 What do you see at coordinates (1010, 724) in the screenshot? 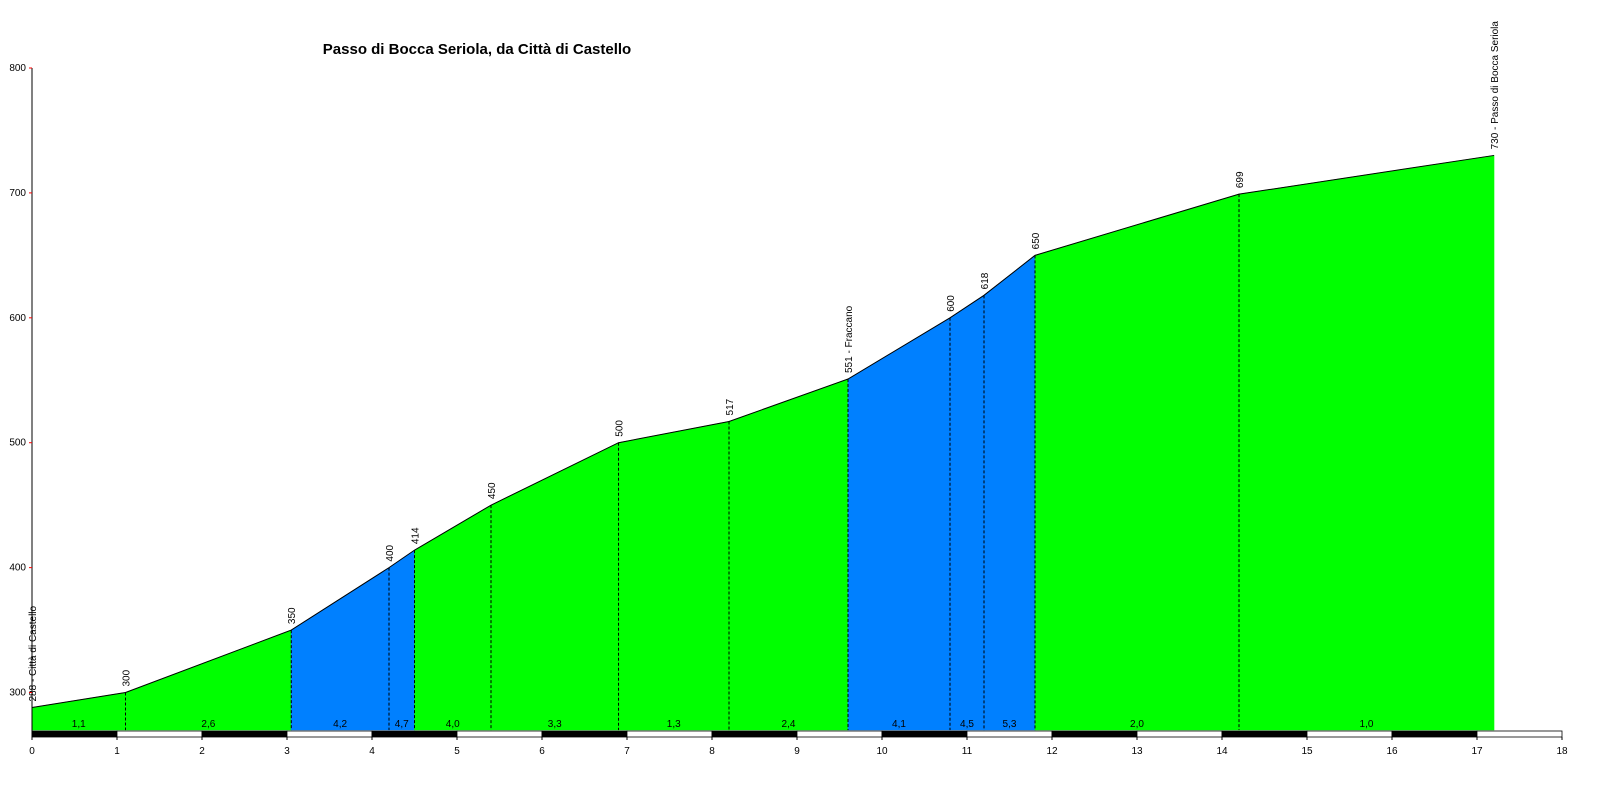
I see `grade-label-11: 5,3` at bounding box center [1010, 724].